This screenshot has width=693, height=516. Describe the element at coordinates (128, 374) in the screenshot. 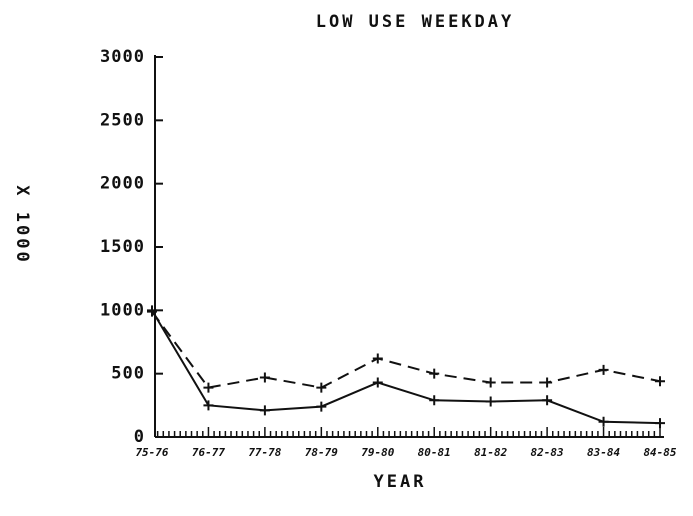

I see `y-tick-label: 500` at that location.